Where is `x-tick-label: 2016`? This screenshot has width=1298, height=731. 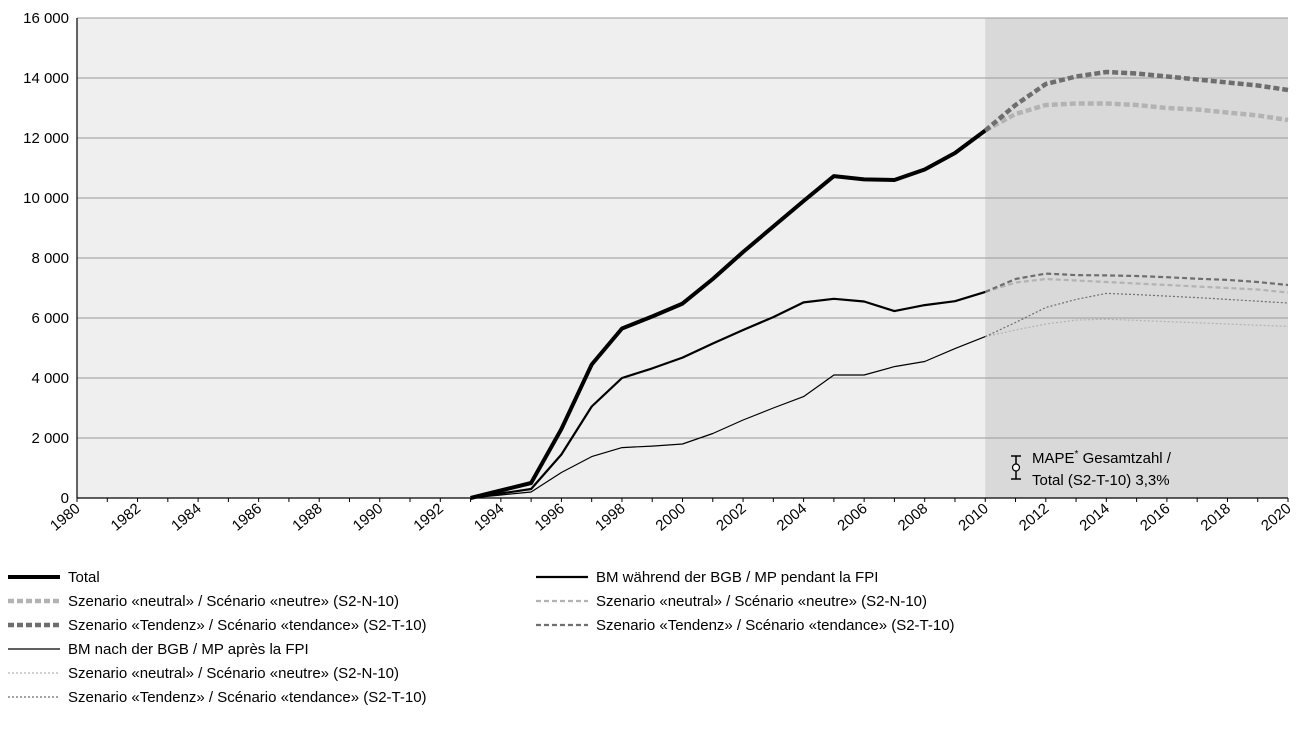
x-tick-label: 2016 is located at coordinates (1155, 517).